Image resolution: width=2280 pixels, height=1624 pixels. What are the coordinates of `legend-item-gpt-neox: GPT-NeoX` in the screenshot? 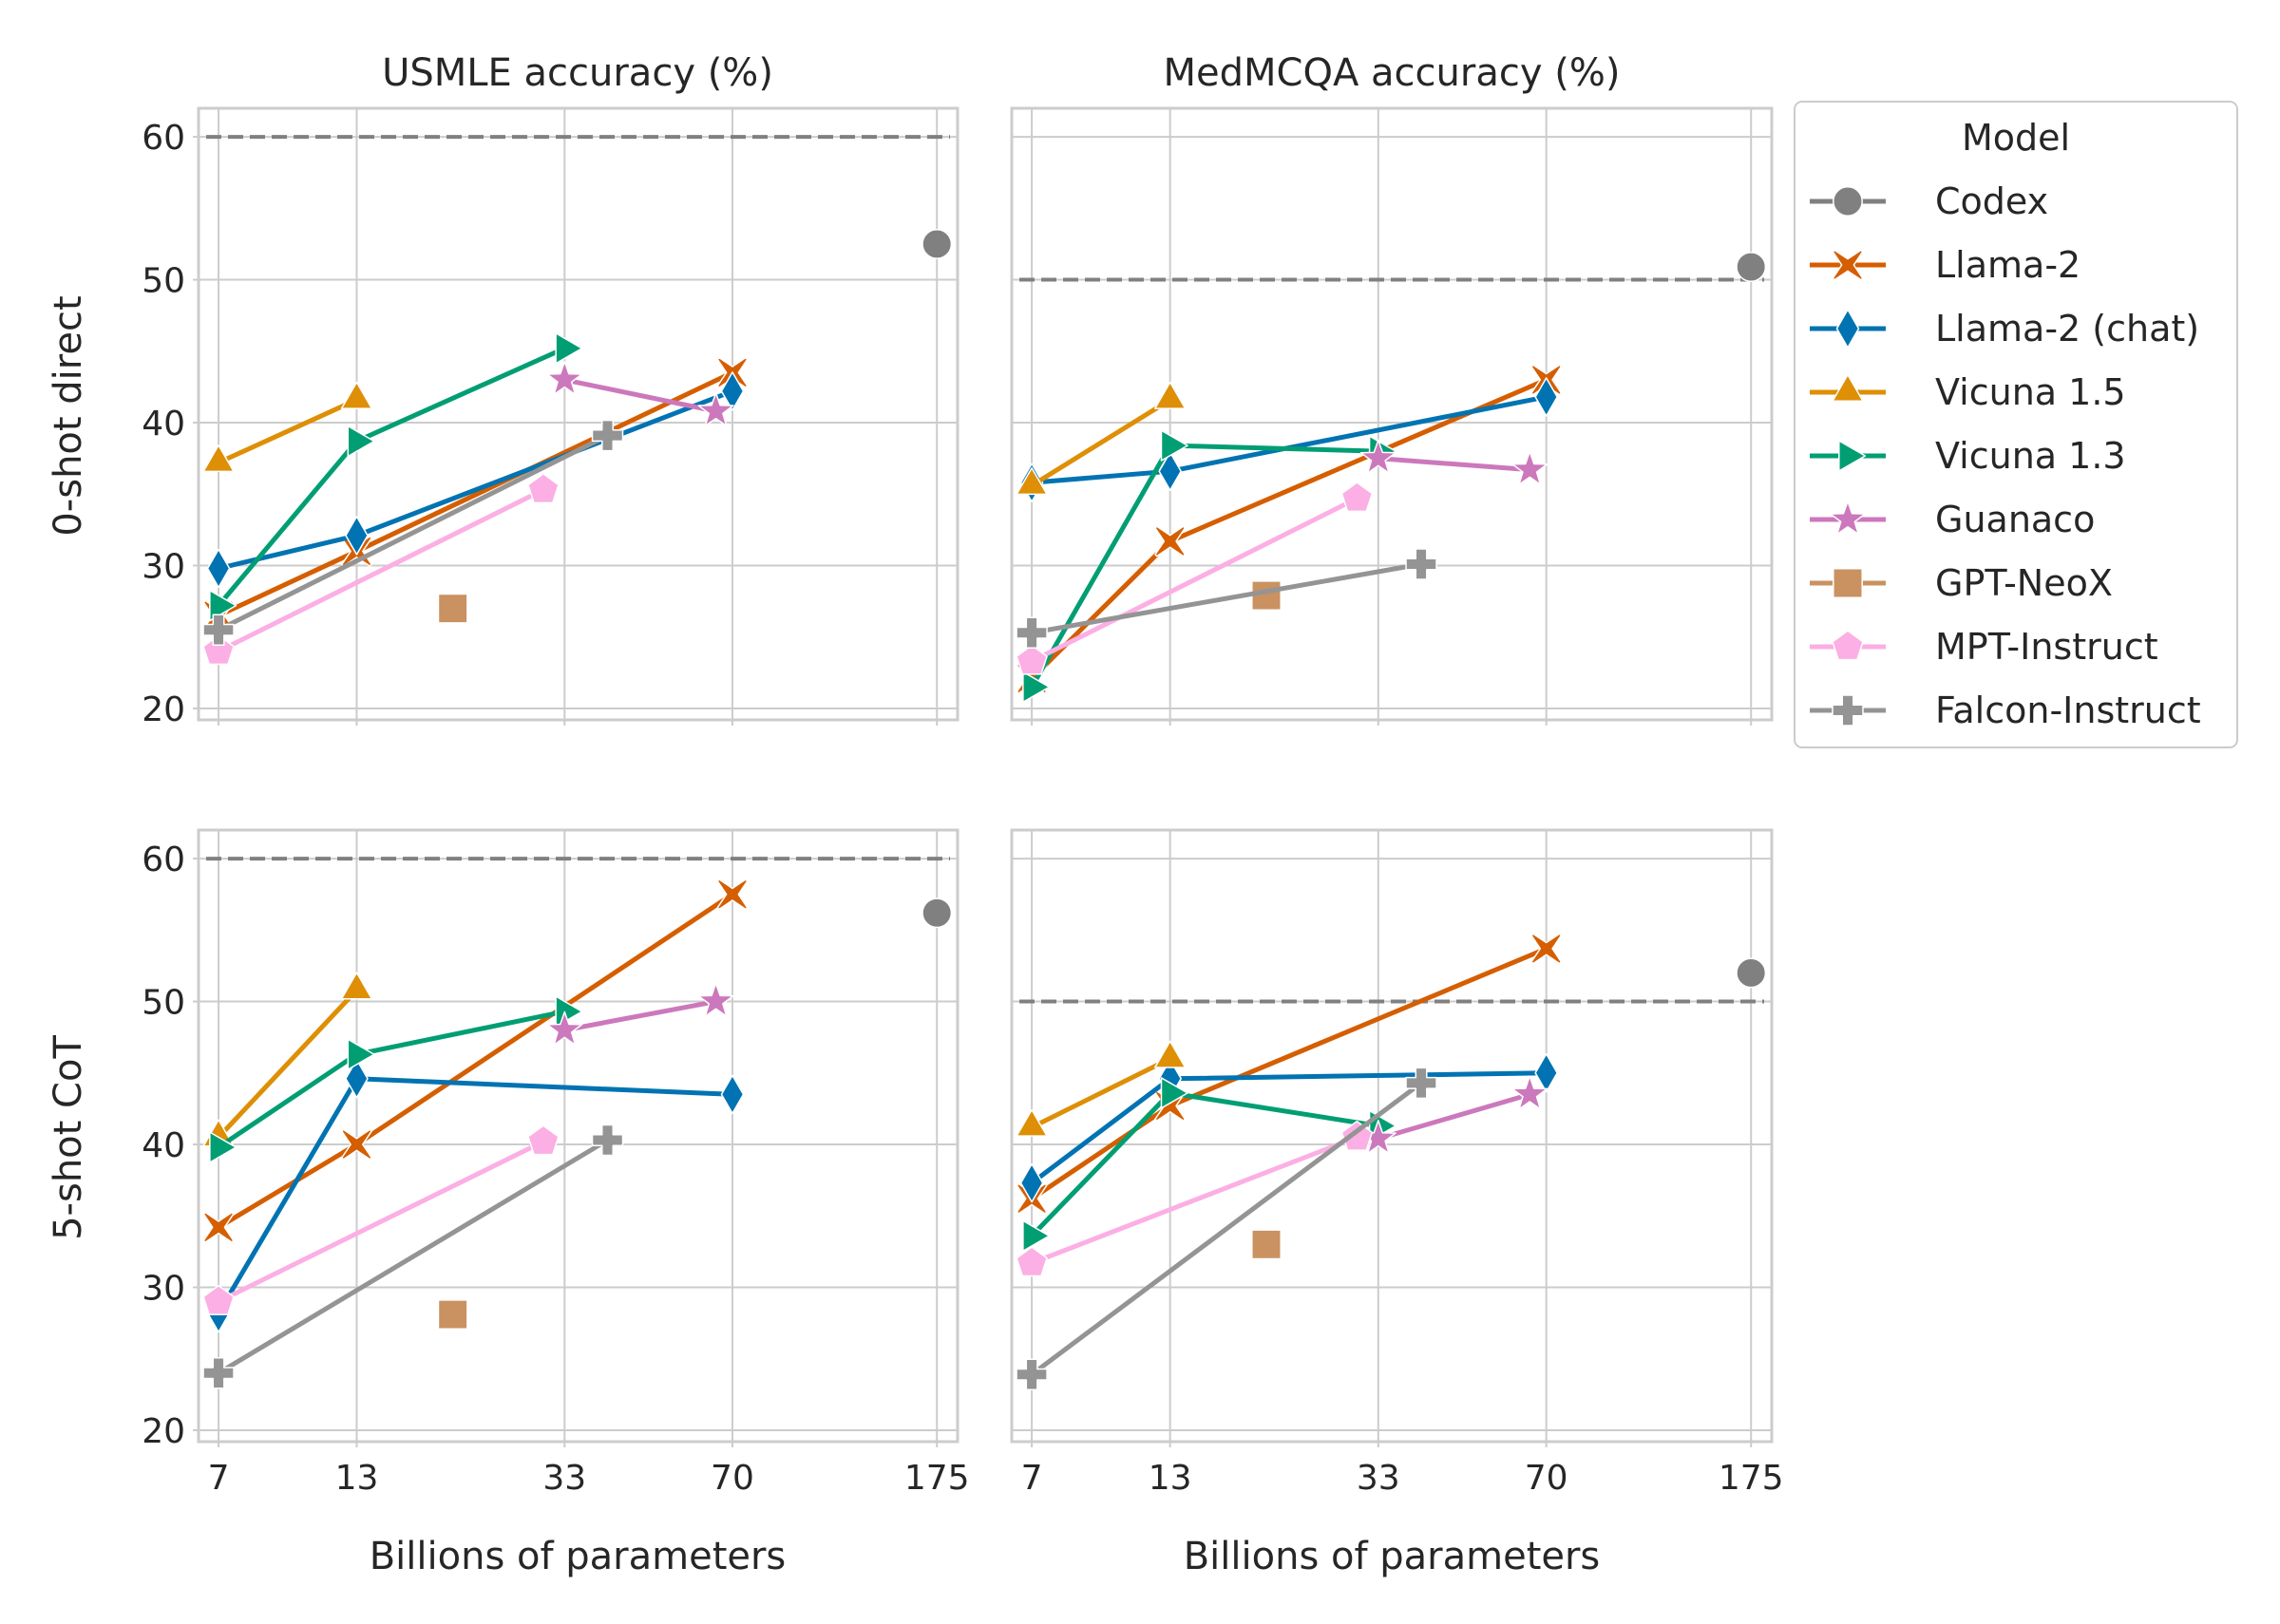 It's located at (1961, 583).